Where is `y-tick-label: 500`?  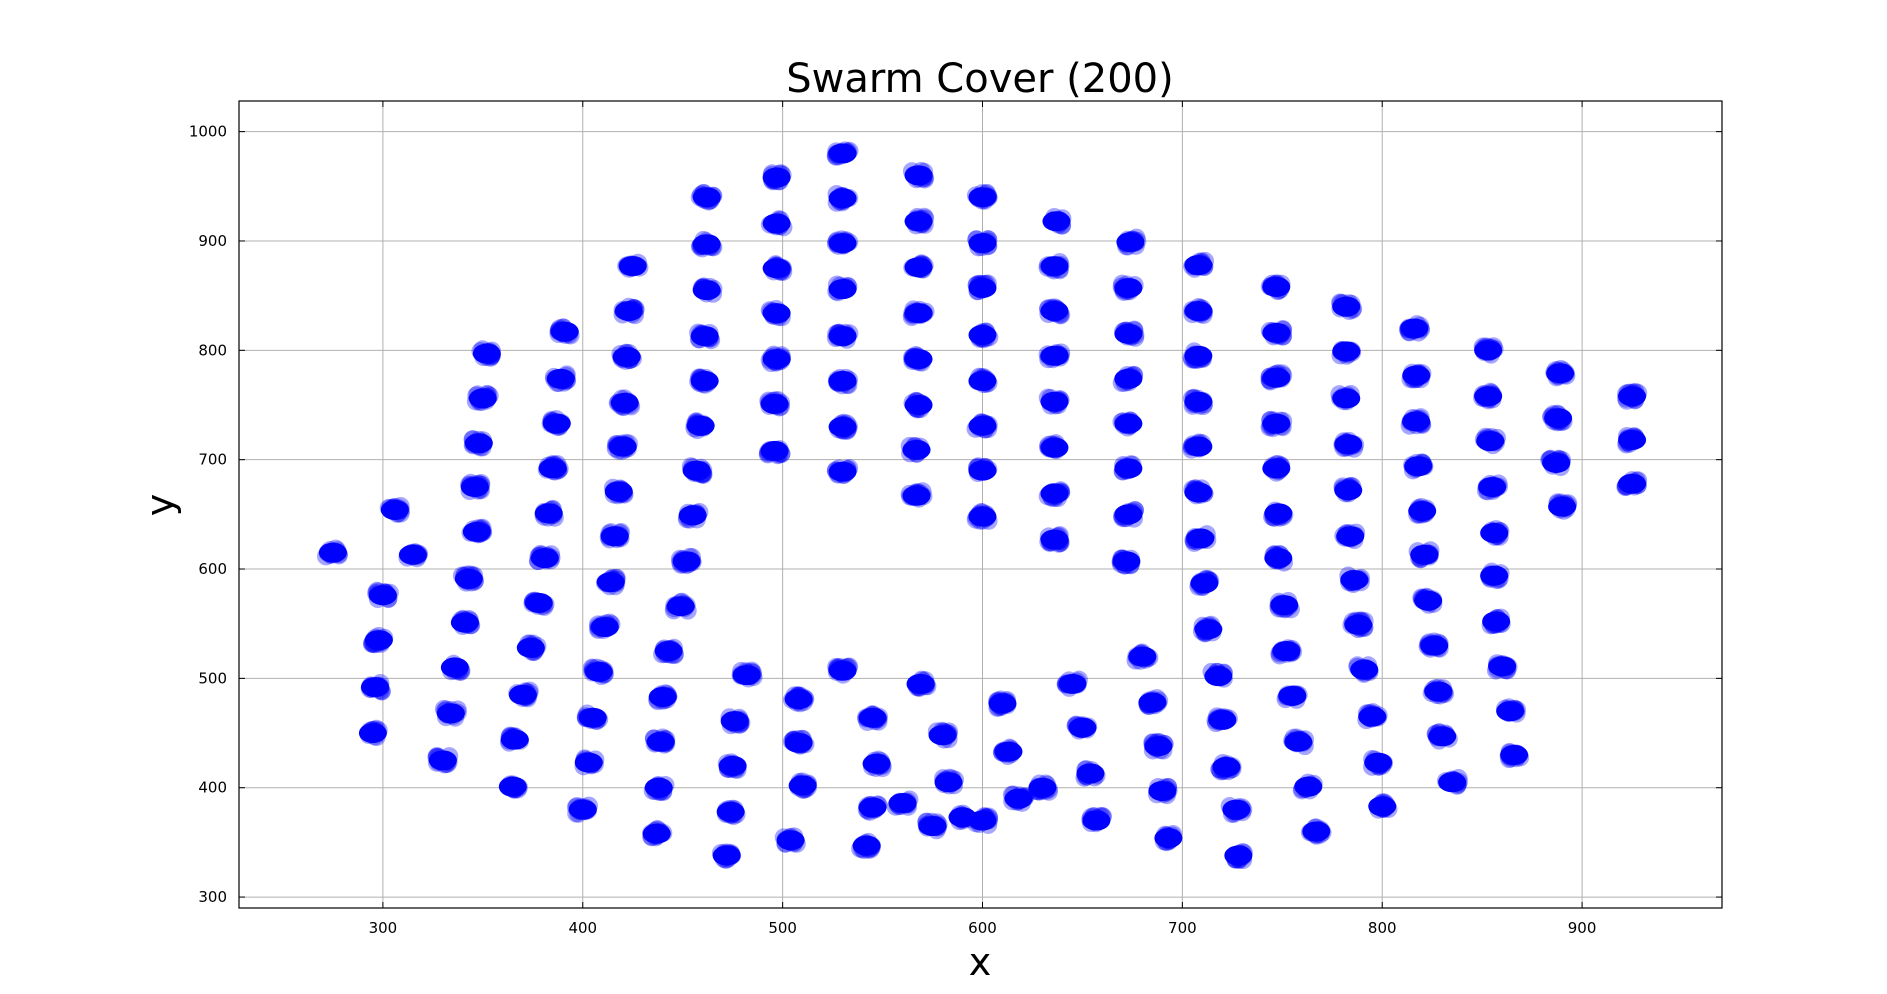 y-tick-label: 500 is located at coordinates (212, 678).